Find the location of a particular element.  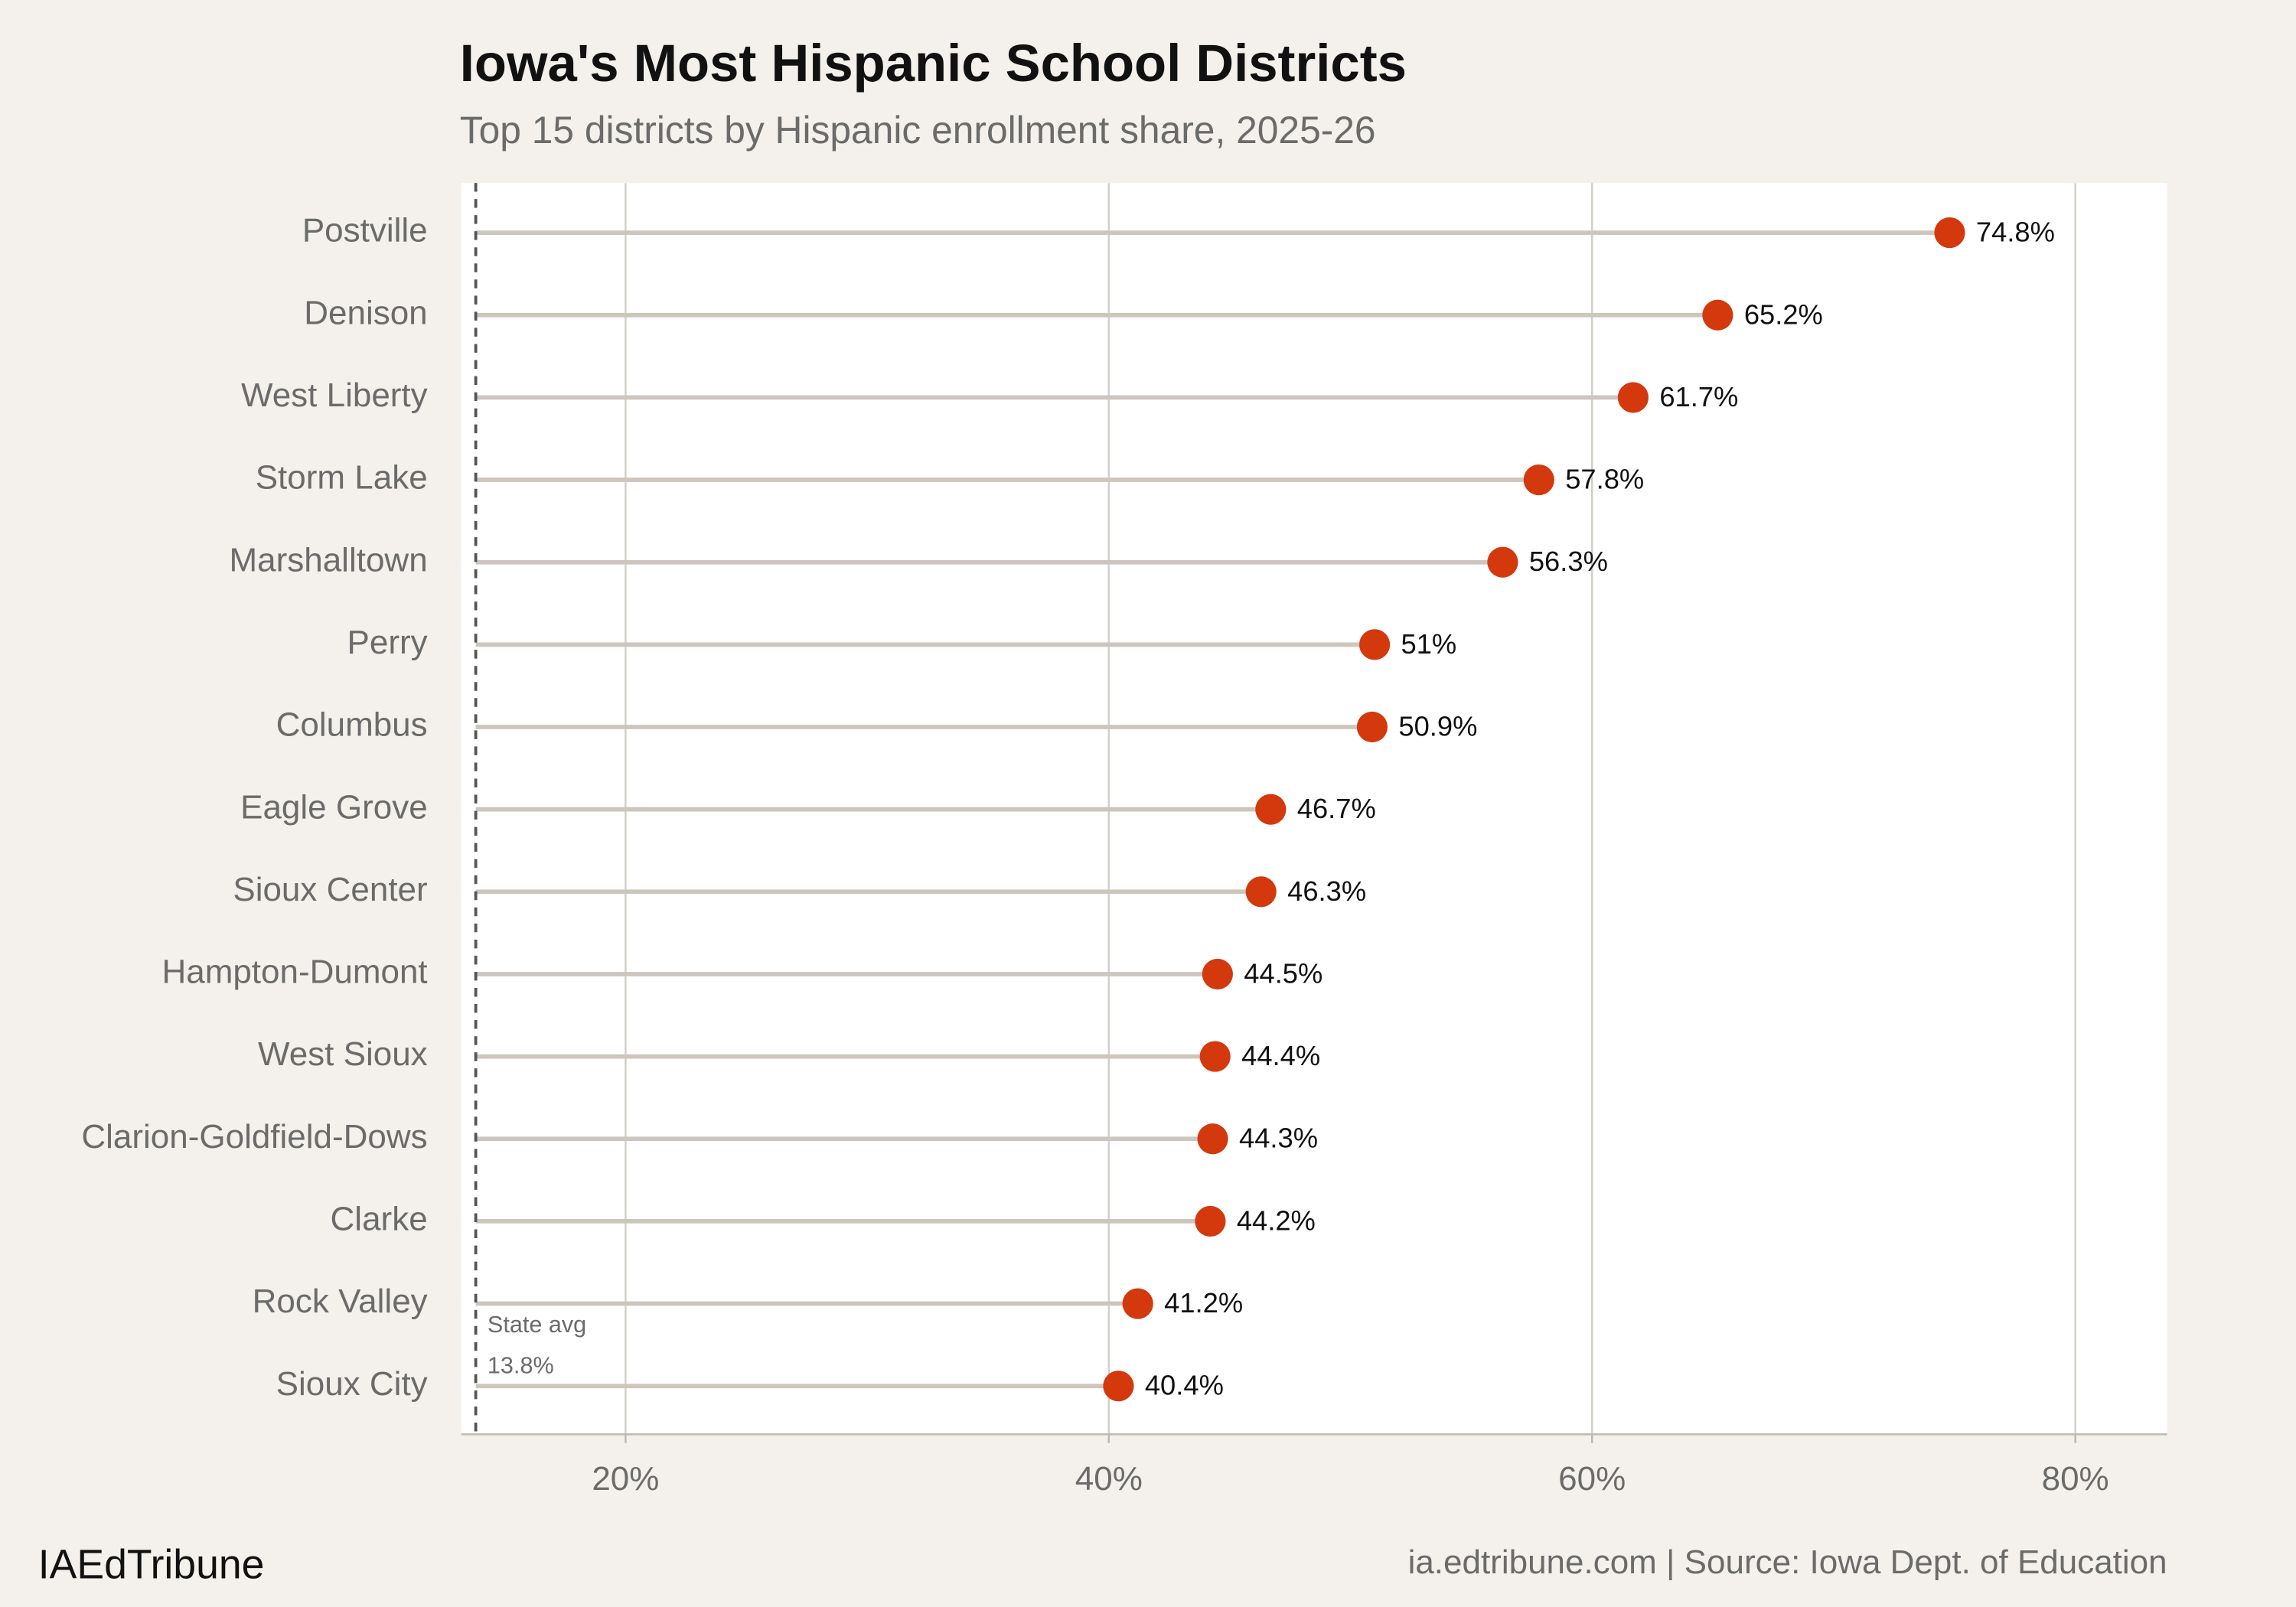

x-tick-label: 40% is located at coordinates (1109, 1479).